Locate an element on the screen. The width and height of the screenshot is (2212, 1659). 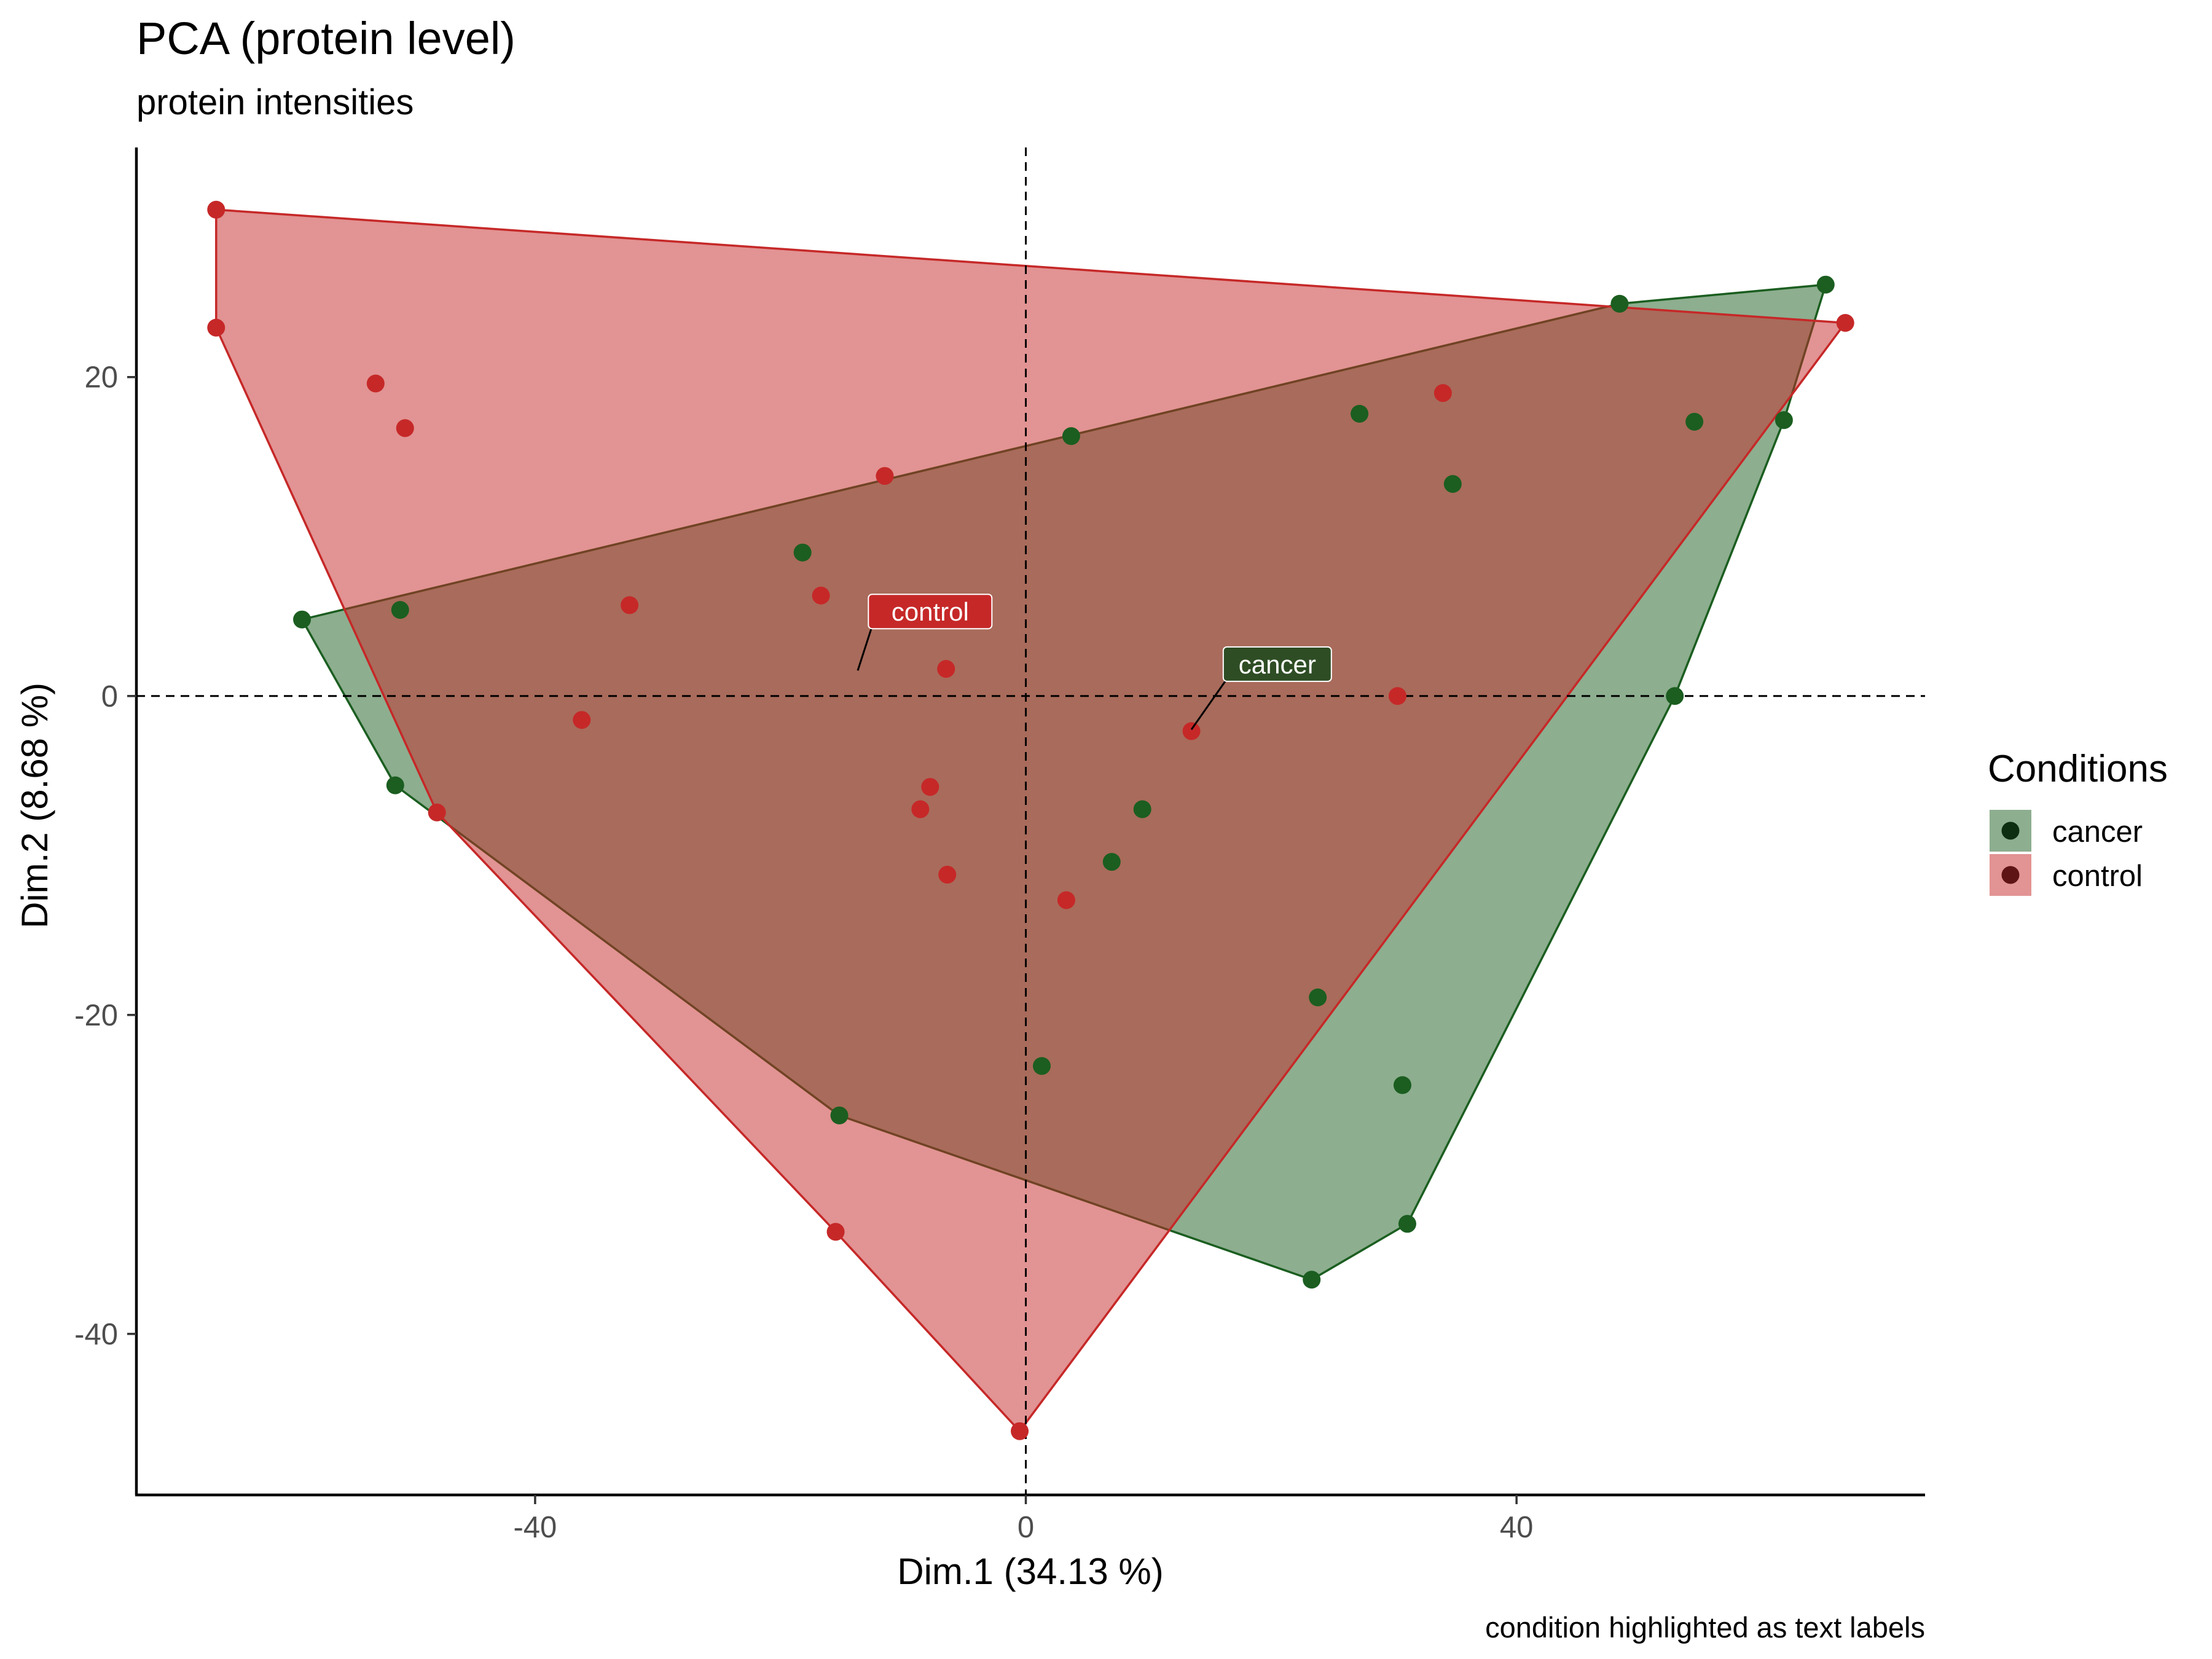
x-tick-label: 0 is located at coordinates (1026, 1527).